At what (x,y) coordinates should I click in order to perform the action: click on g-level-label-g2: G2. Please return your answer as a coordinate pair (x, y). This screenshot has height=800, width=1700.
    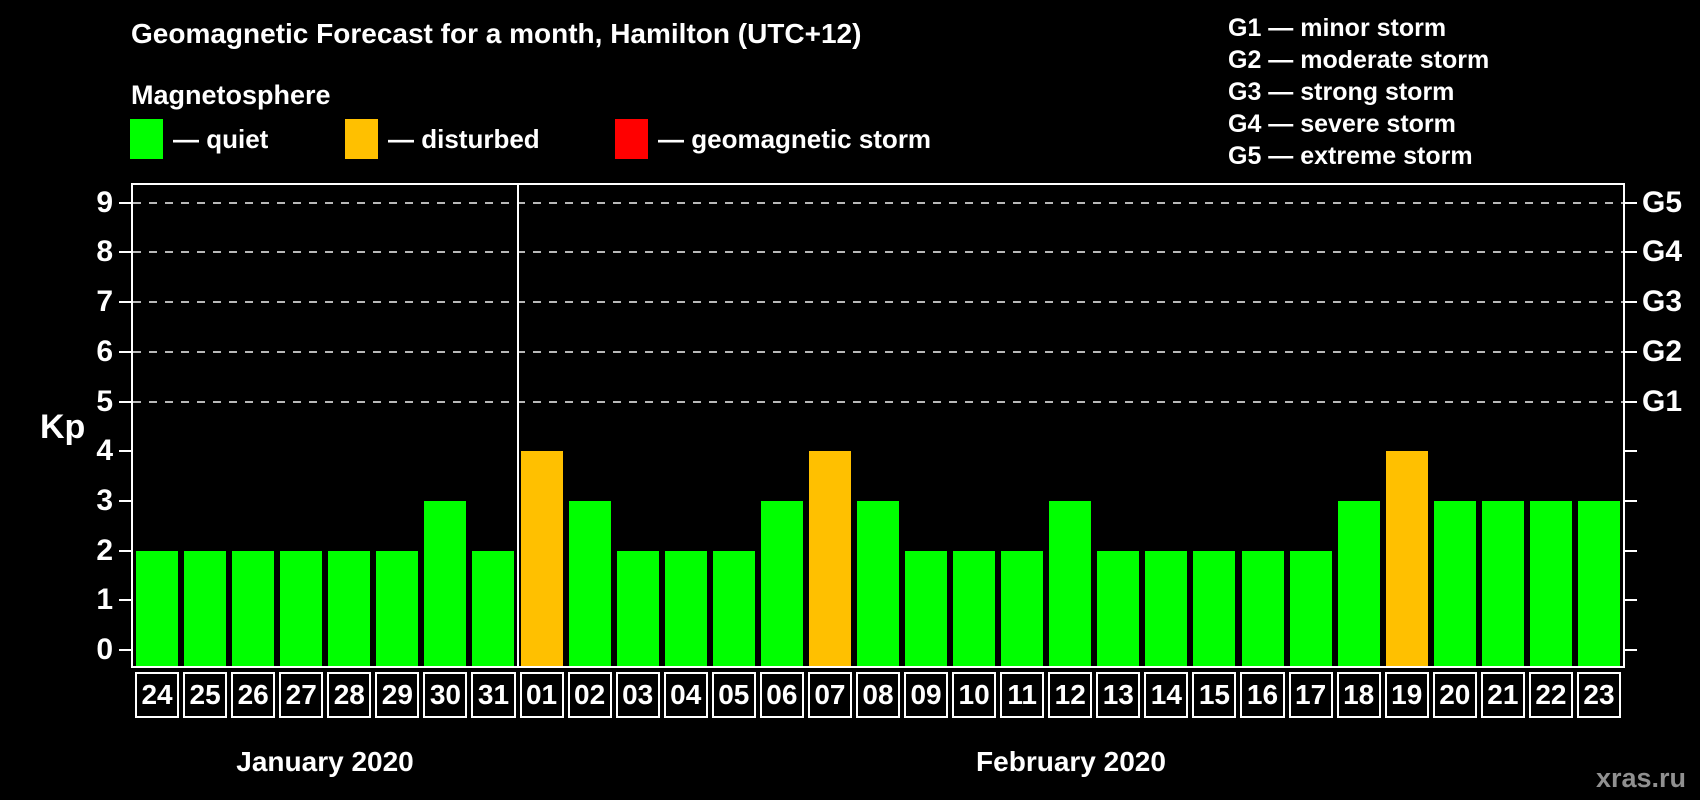
    Looking at the image, I should click on (1662, 351).